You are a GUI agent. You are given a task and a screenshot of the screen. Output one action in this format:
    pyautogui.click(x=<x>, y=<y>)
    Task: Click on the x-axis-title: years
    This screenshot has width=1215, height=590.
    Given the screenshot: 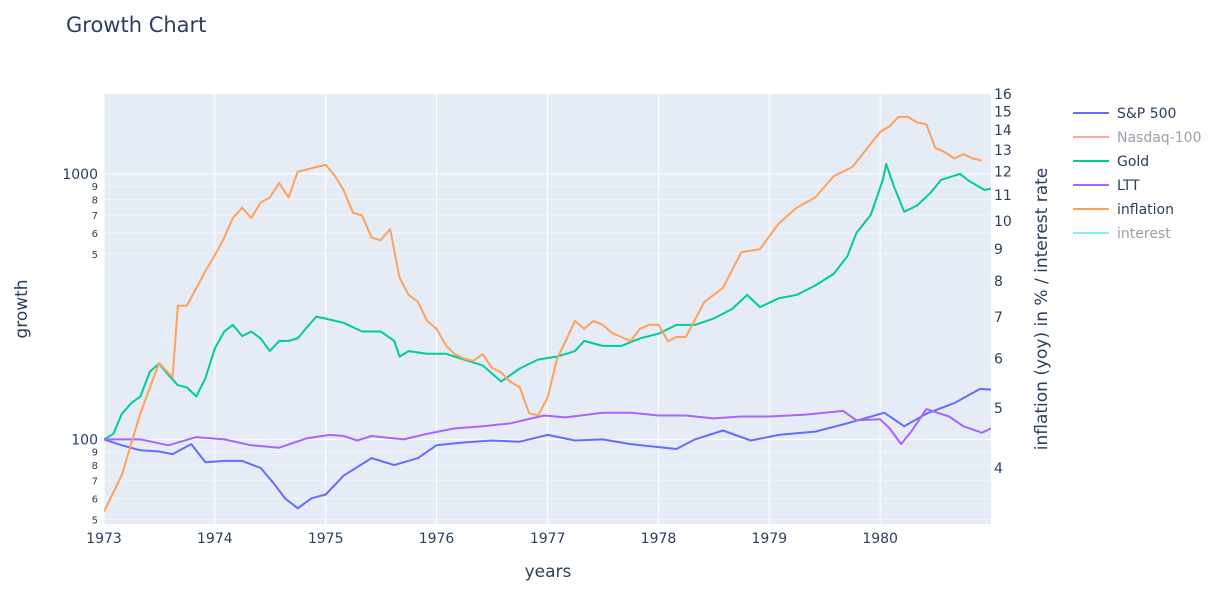 What is the action you would take?
    pyautogui.click(x=548, y=572)
    